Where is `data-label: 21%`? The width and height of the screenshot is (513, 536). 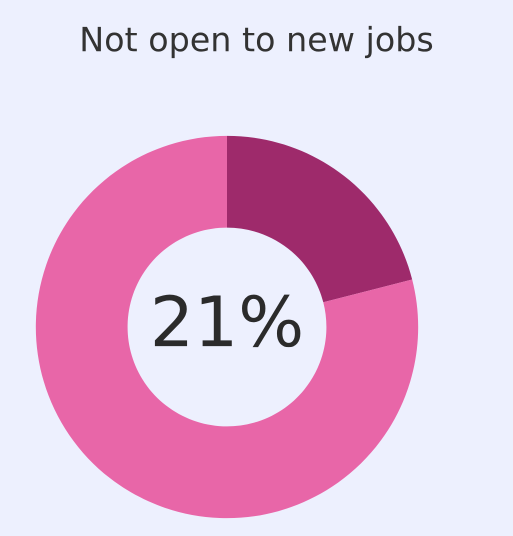
data-label: 21% is located at coordinates (227, 321).